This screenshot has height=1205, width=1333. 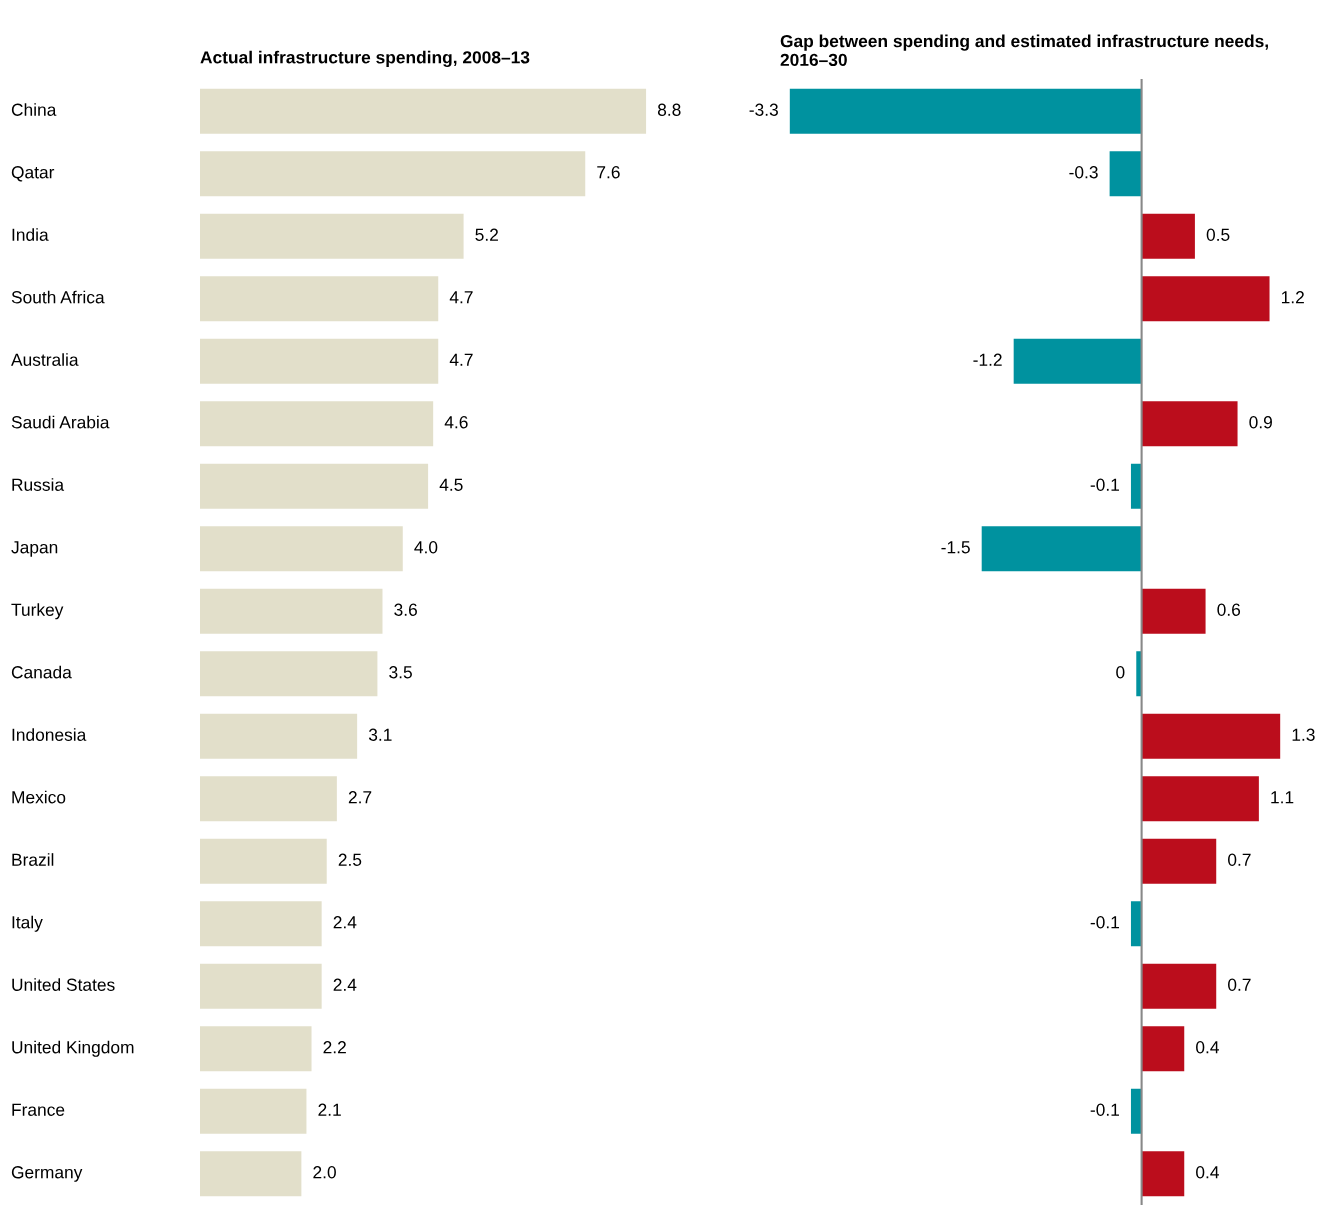 I want to click on chart-title: Actual infrastructure spending, 2008–13, so click(x=365, y=59).